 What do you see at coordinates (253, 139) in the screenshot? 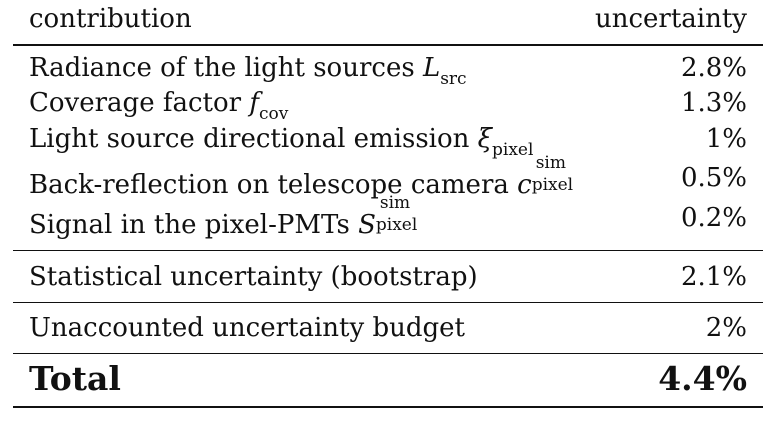
I see `row-label-text: Light source directional emission` at bounding box center [253, 139].